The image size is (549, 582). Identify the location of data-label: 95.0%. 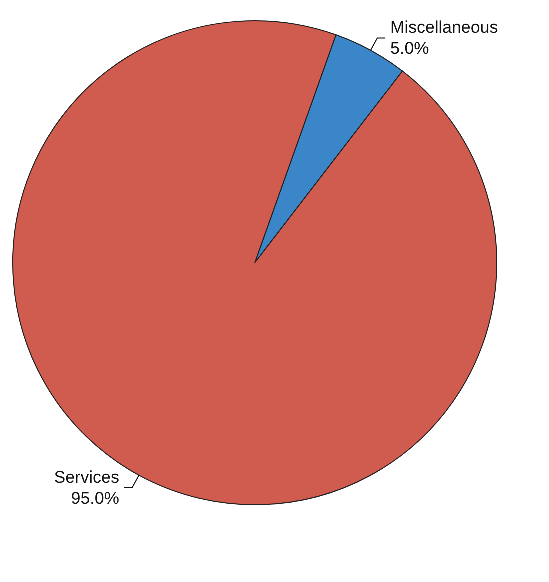
(95, 498).